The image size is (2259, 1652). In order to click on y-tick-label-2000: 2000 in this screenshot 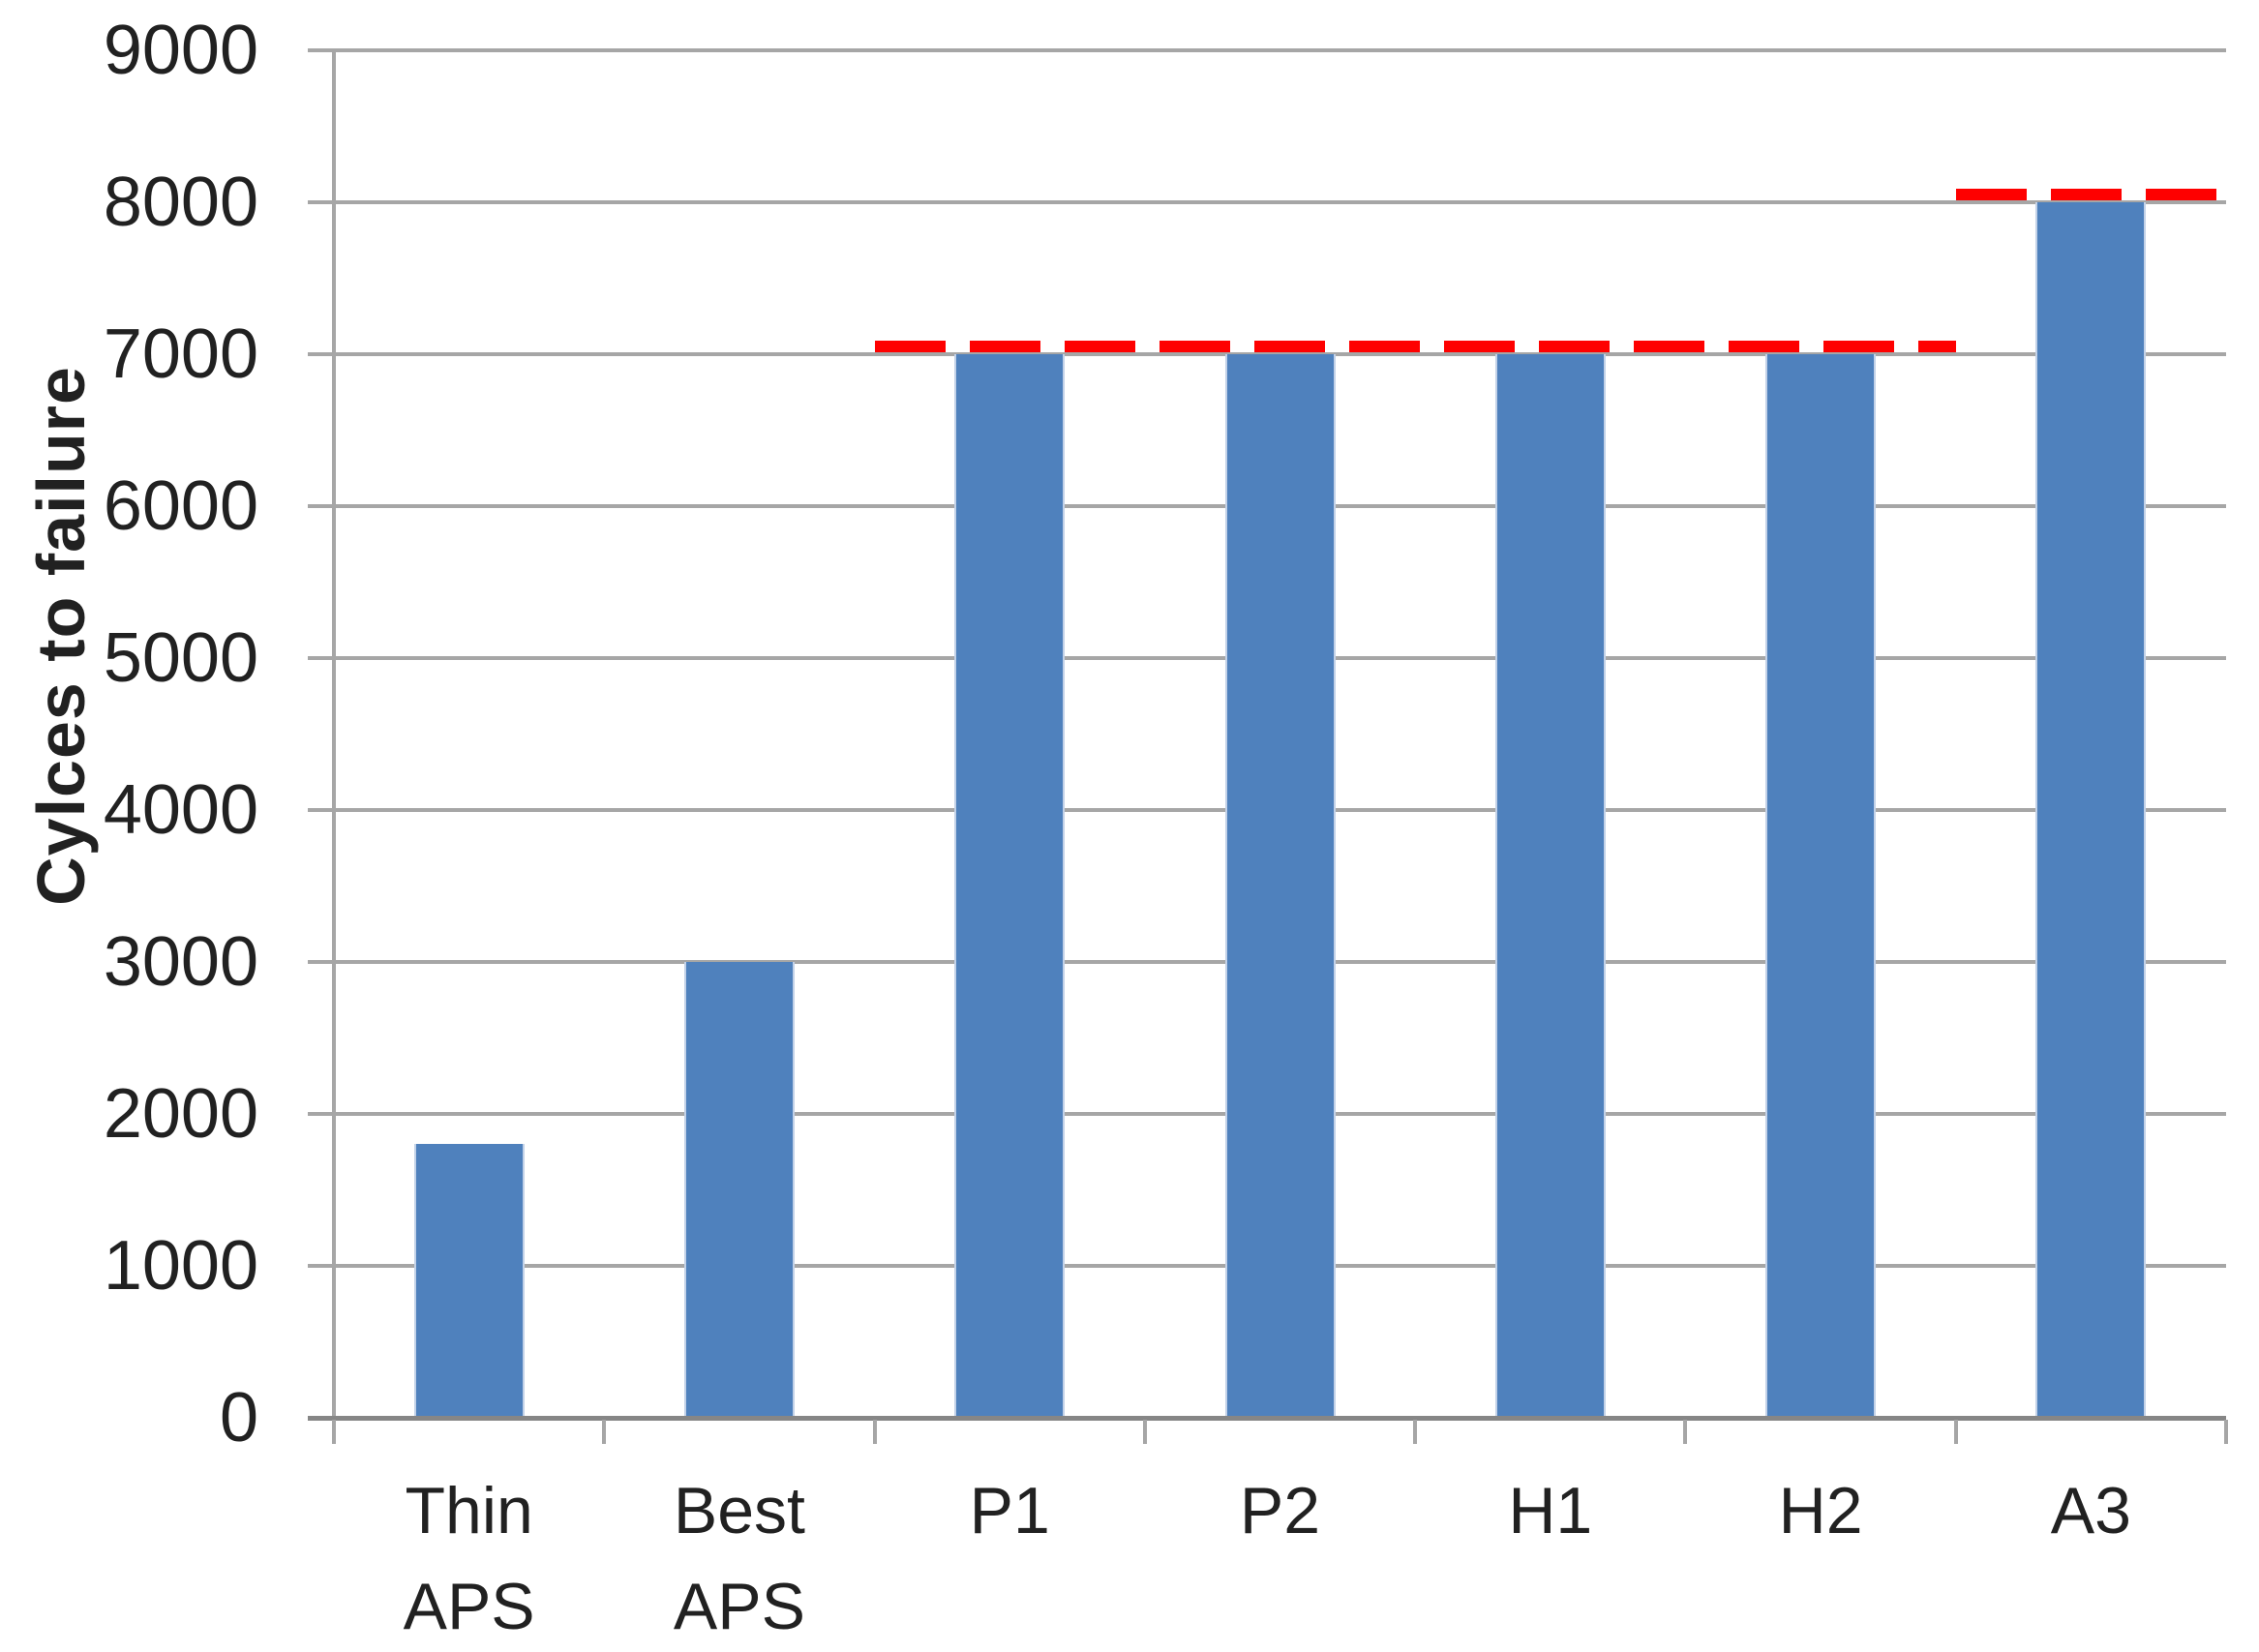, I will do `click(180, 1114)`.